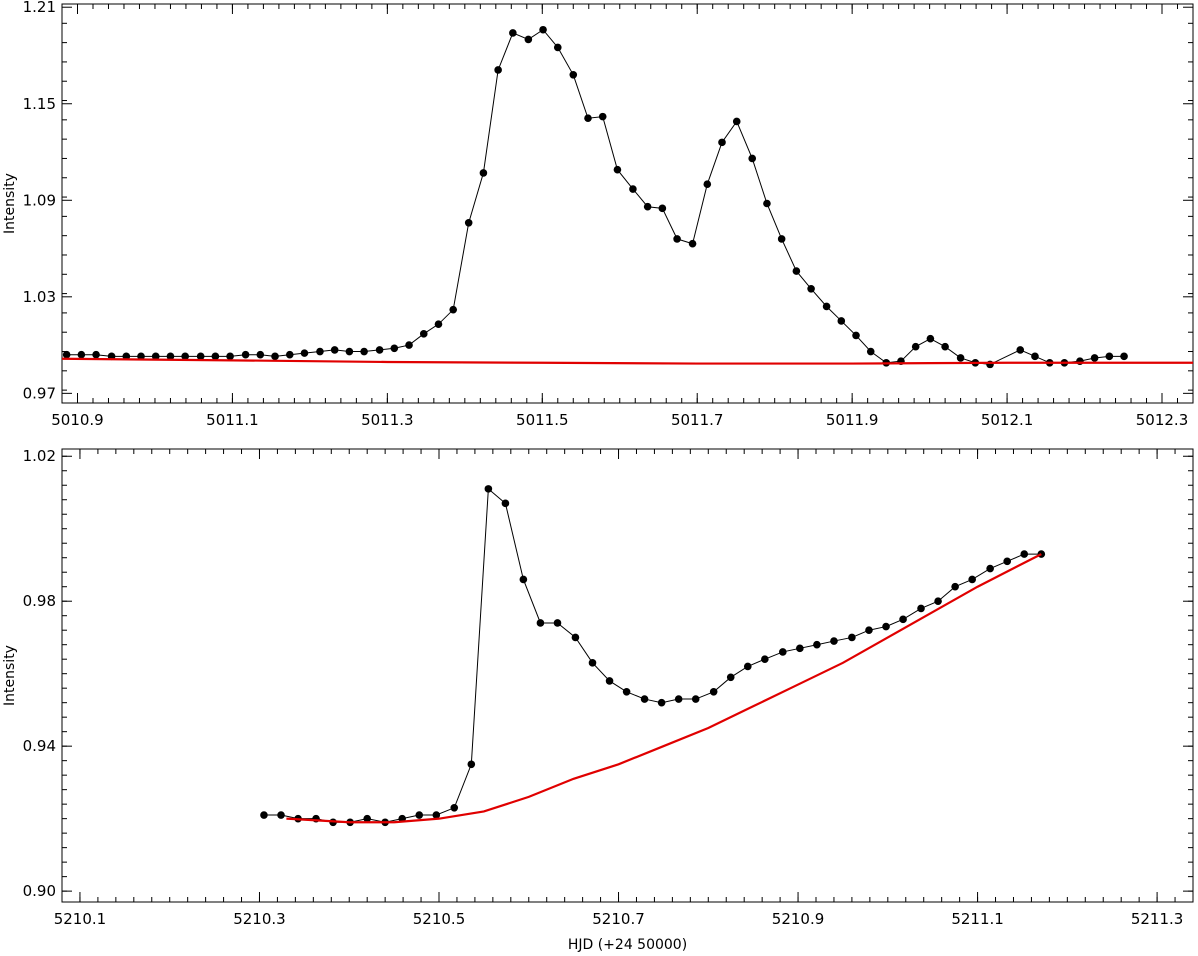 The image size is (1198, 956). What do you see at coordinates (39, 456) in the screenshot?
I see `y-tick-label: 1.02` at bounding box center [39, 456].